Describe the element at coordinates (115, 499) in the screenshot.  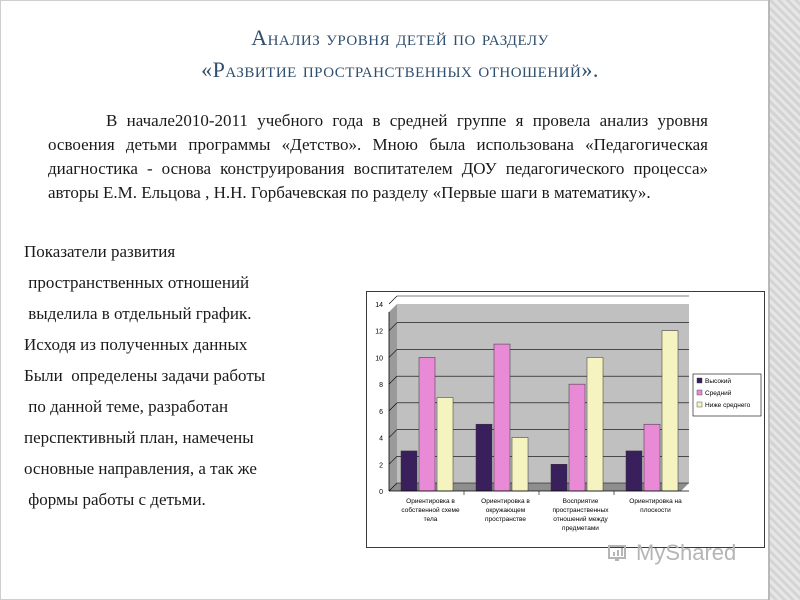
I see `left-text-line: формы работы с детьми.` at that location.